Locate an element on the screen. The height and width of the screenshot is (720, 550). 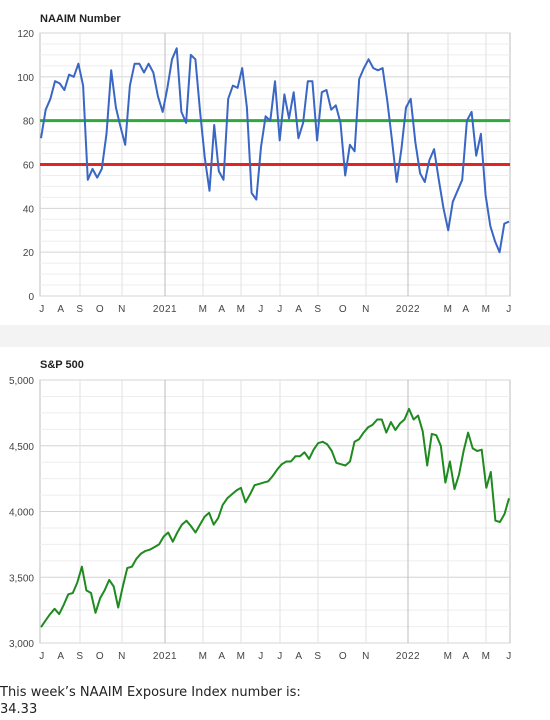
y-tick-label: 3,500 is located at coordinates (21, 578).